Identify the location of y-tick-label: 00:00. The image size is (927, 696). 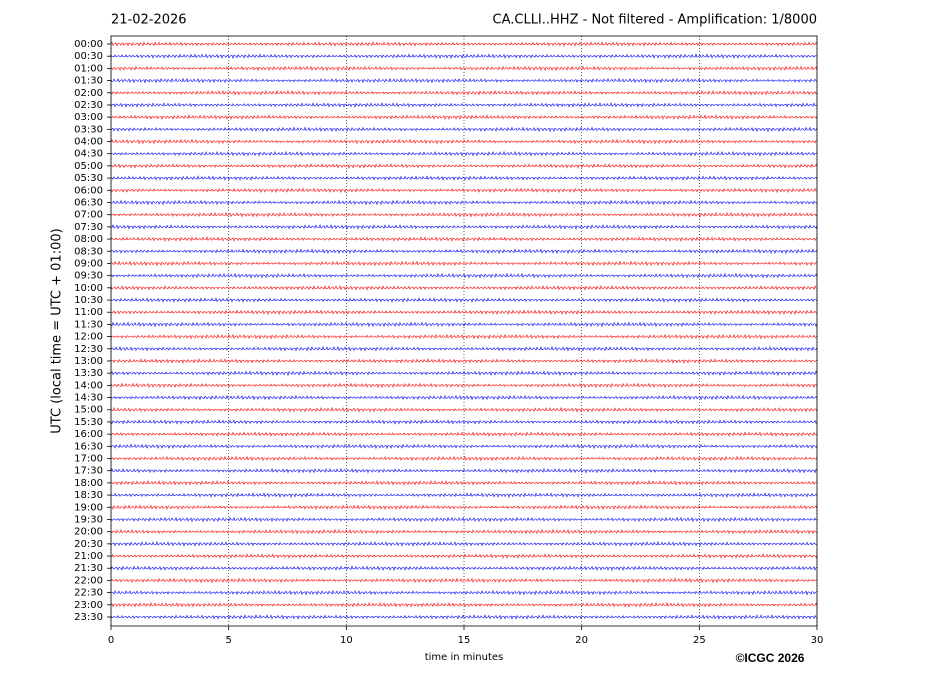
(88, 44).